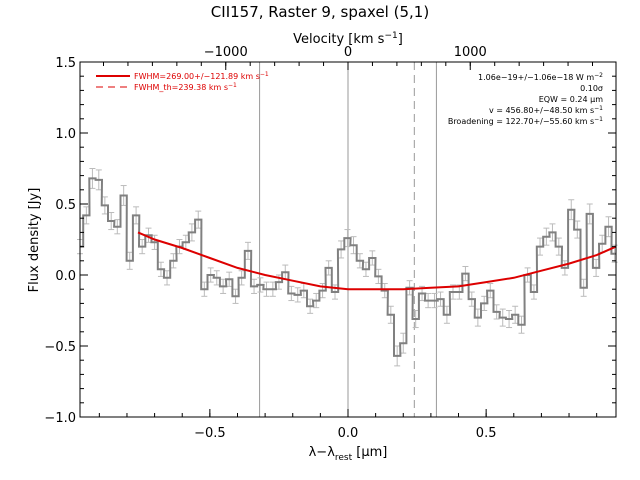  What do you see at coordinates (60, 418) in the screenshot?
I see `y-tick-label: −1.0` at bounding box center [60, 418].